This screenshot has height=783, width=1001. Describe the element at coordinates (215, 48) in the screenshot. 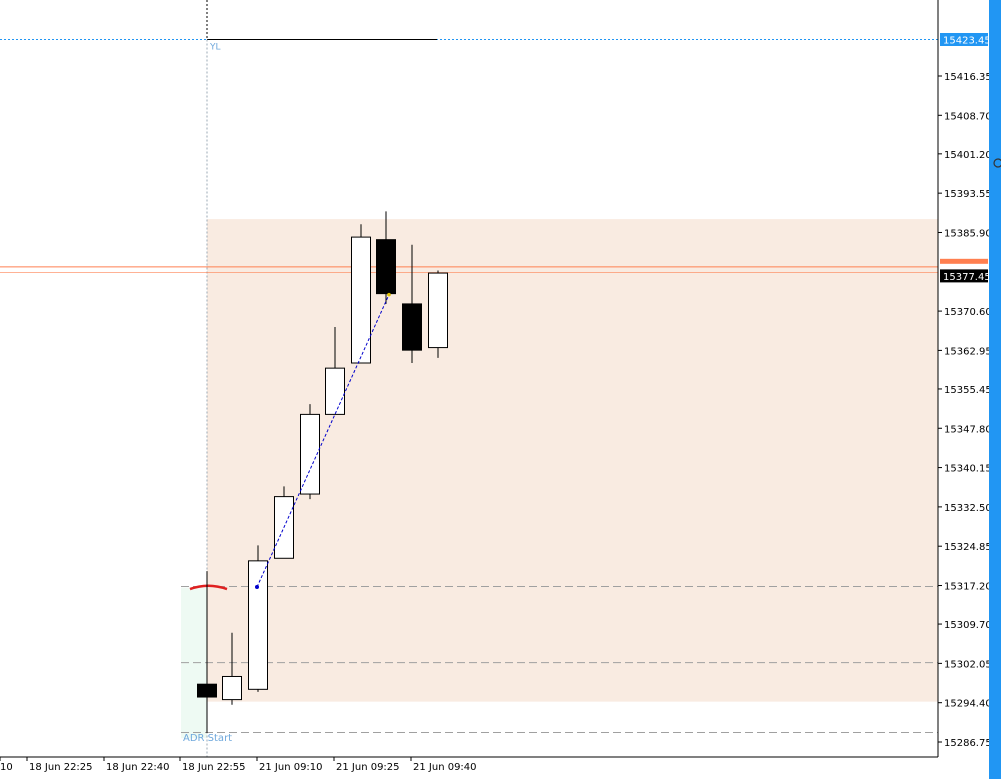

I see `yl-label: YL` at that location.